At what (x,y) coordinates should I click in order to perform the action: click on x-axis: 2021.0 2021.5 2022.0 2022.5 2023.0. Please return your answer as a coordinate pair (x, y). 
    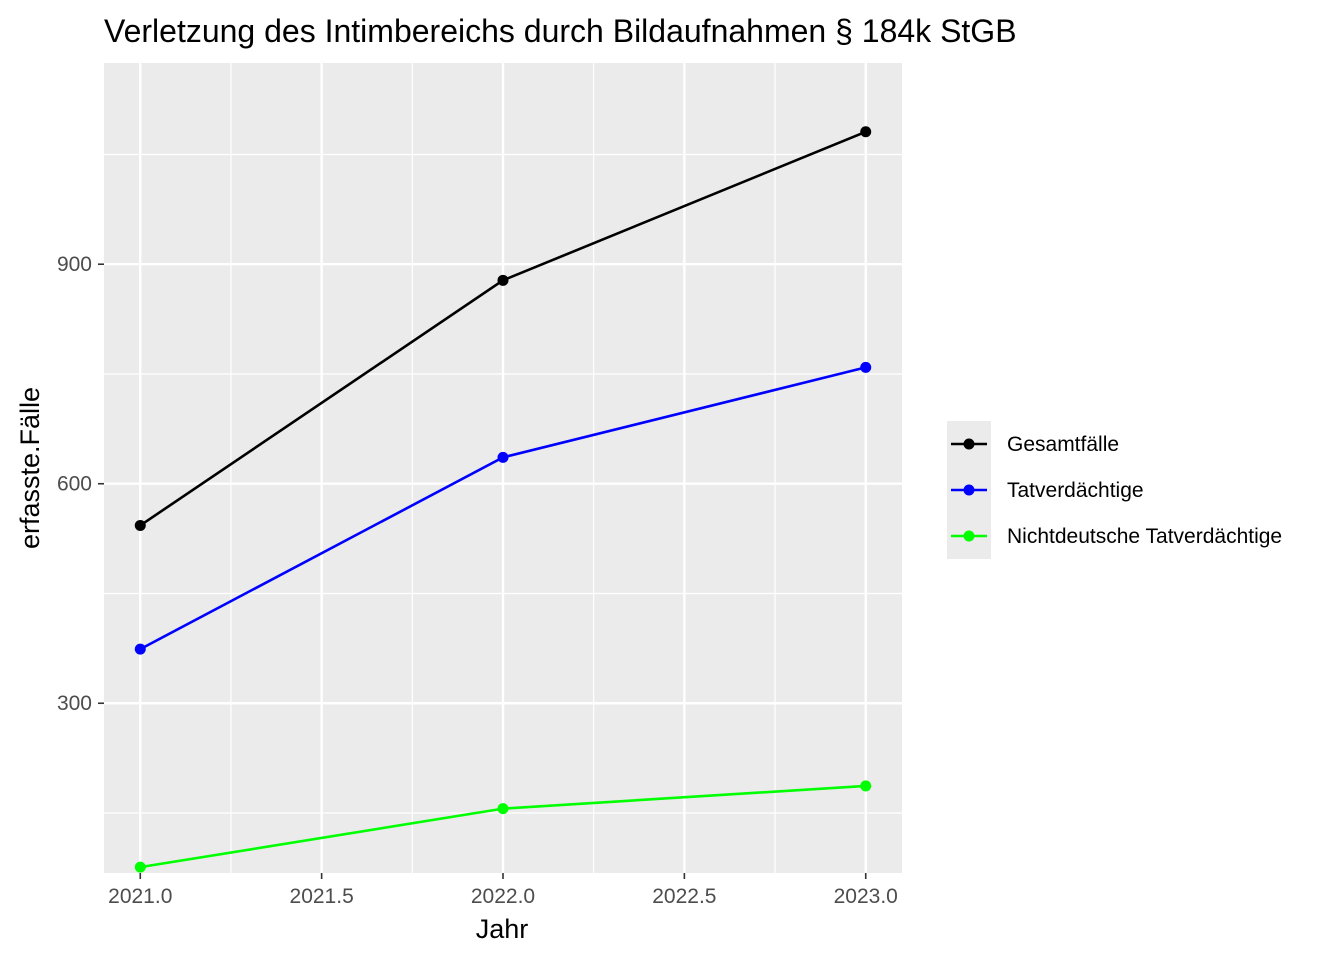
    Looking at the image, I should click on (503, 890).